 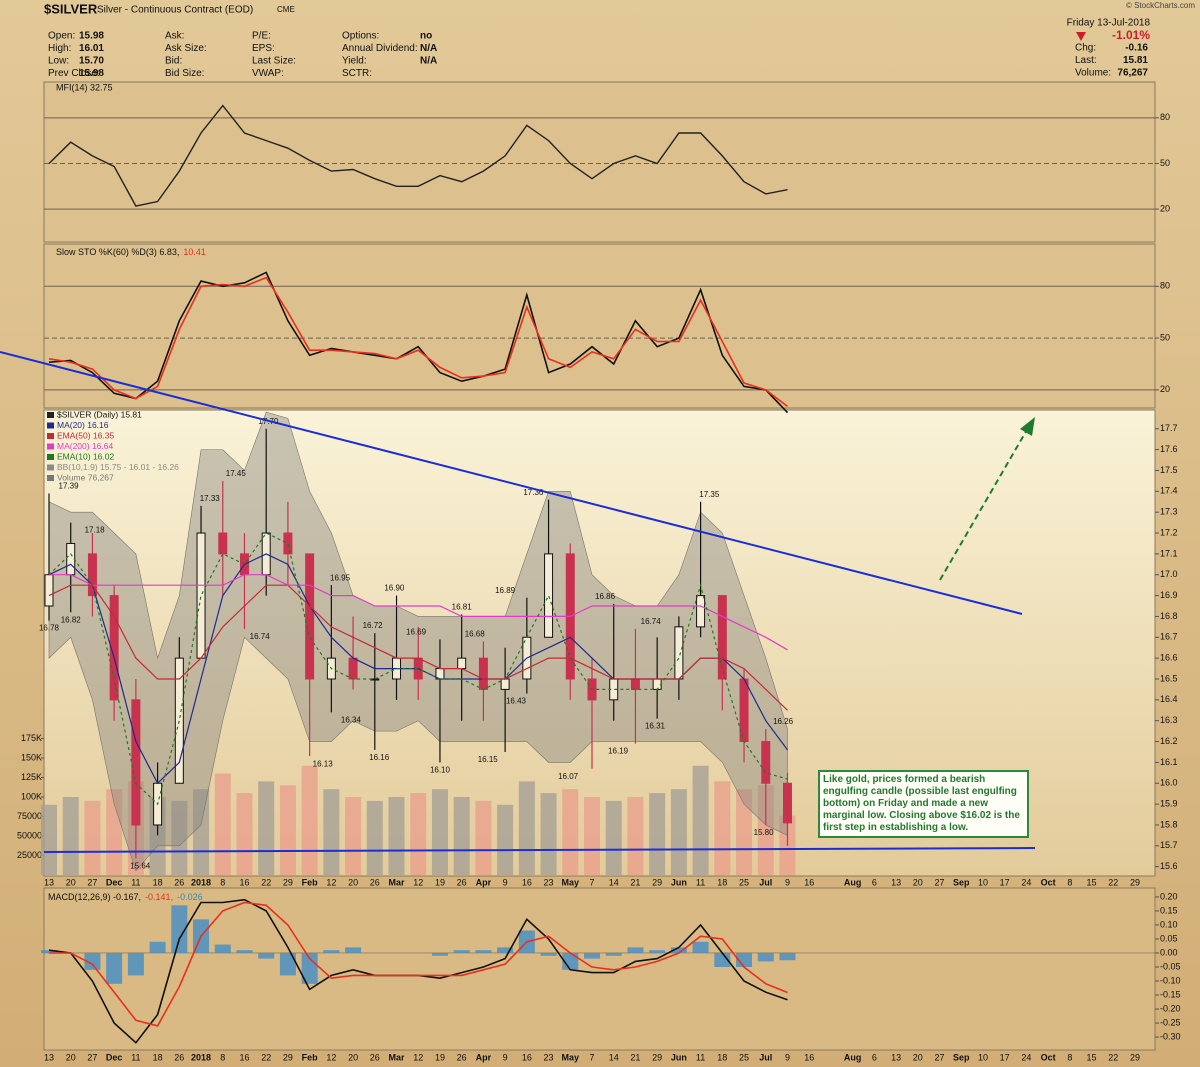 I want to click on x-tick-label: 18, so click(x=158, y=882).